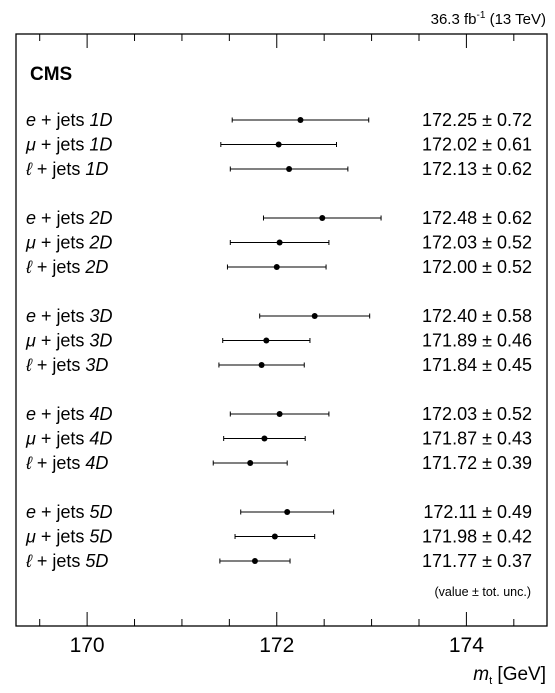  Describe the element at coordinates (477, 218) in the screenshot. I see `value-label: 172.48 ± 0.62` at that location.